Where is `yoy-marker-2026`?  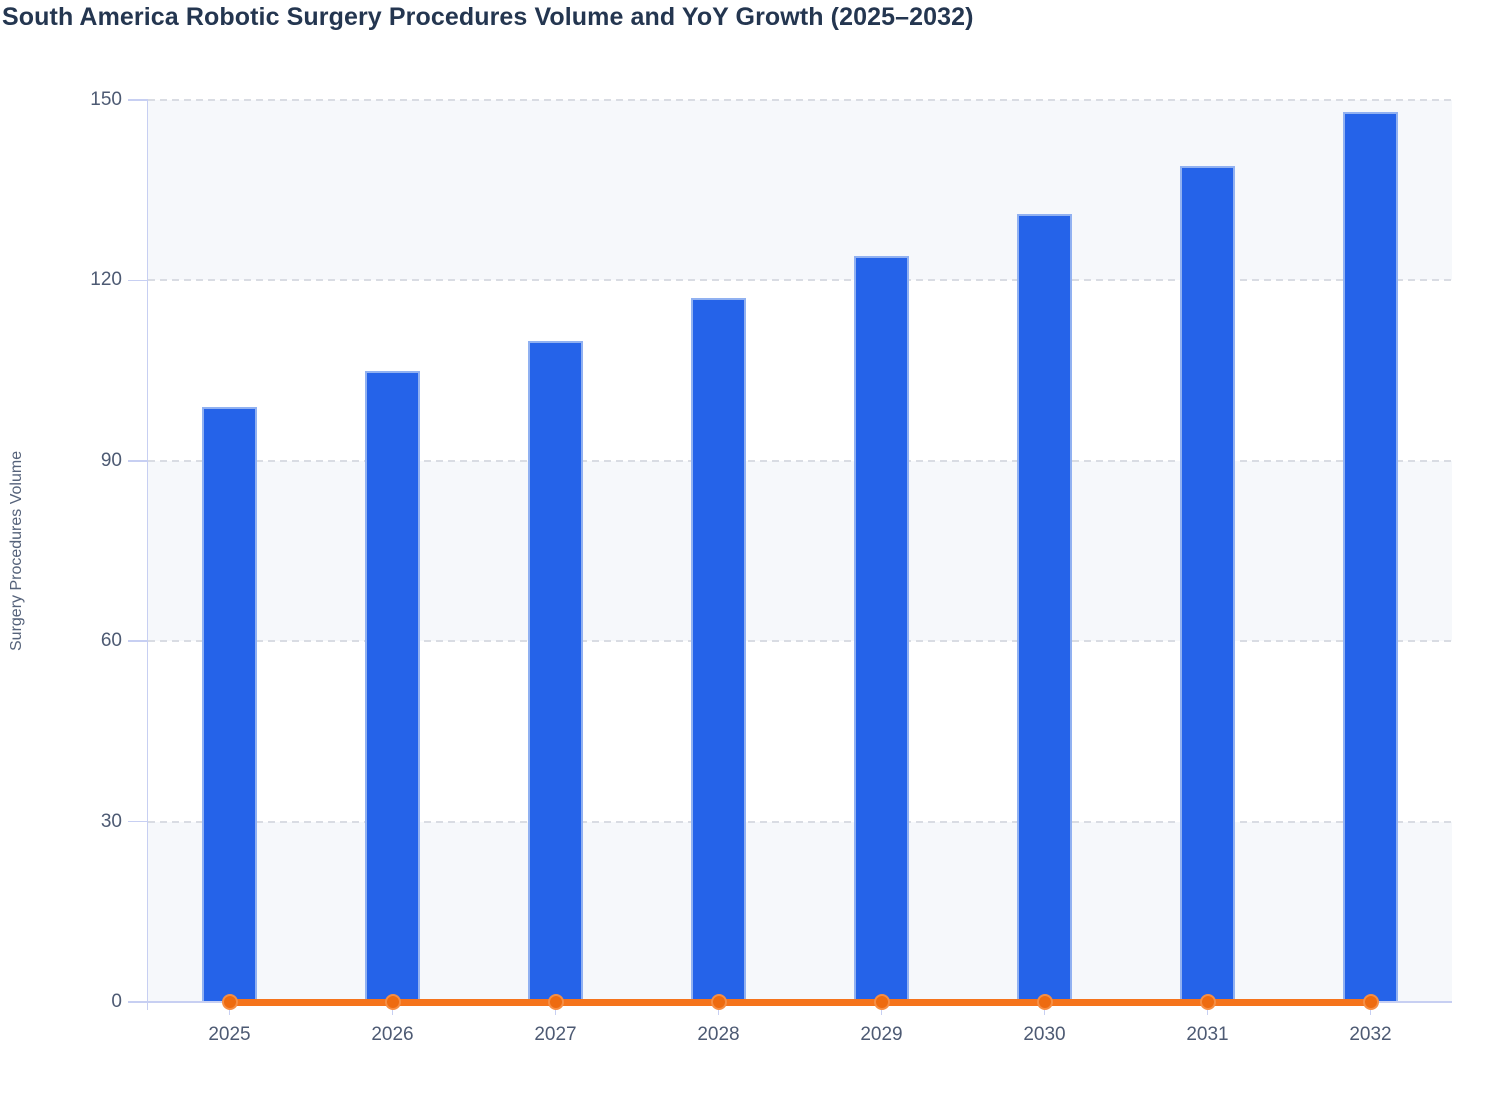
yoy-marker-2026 is located at coordinates (392, 1002).